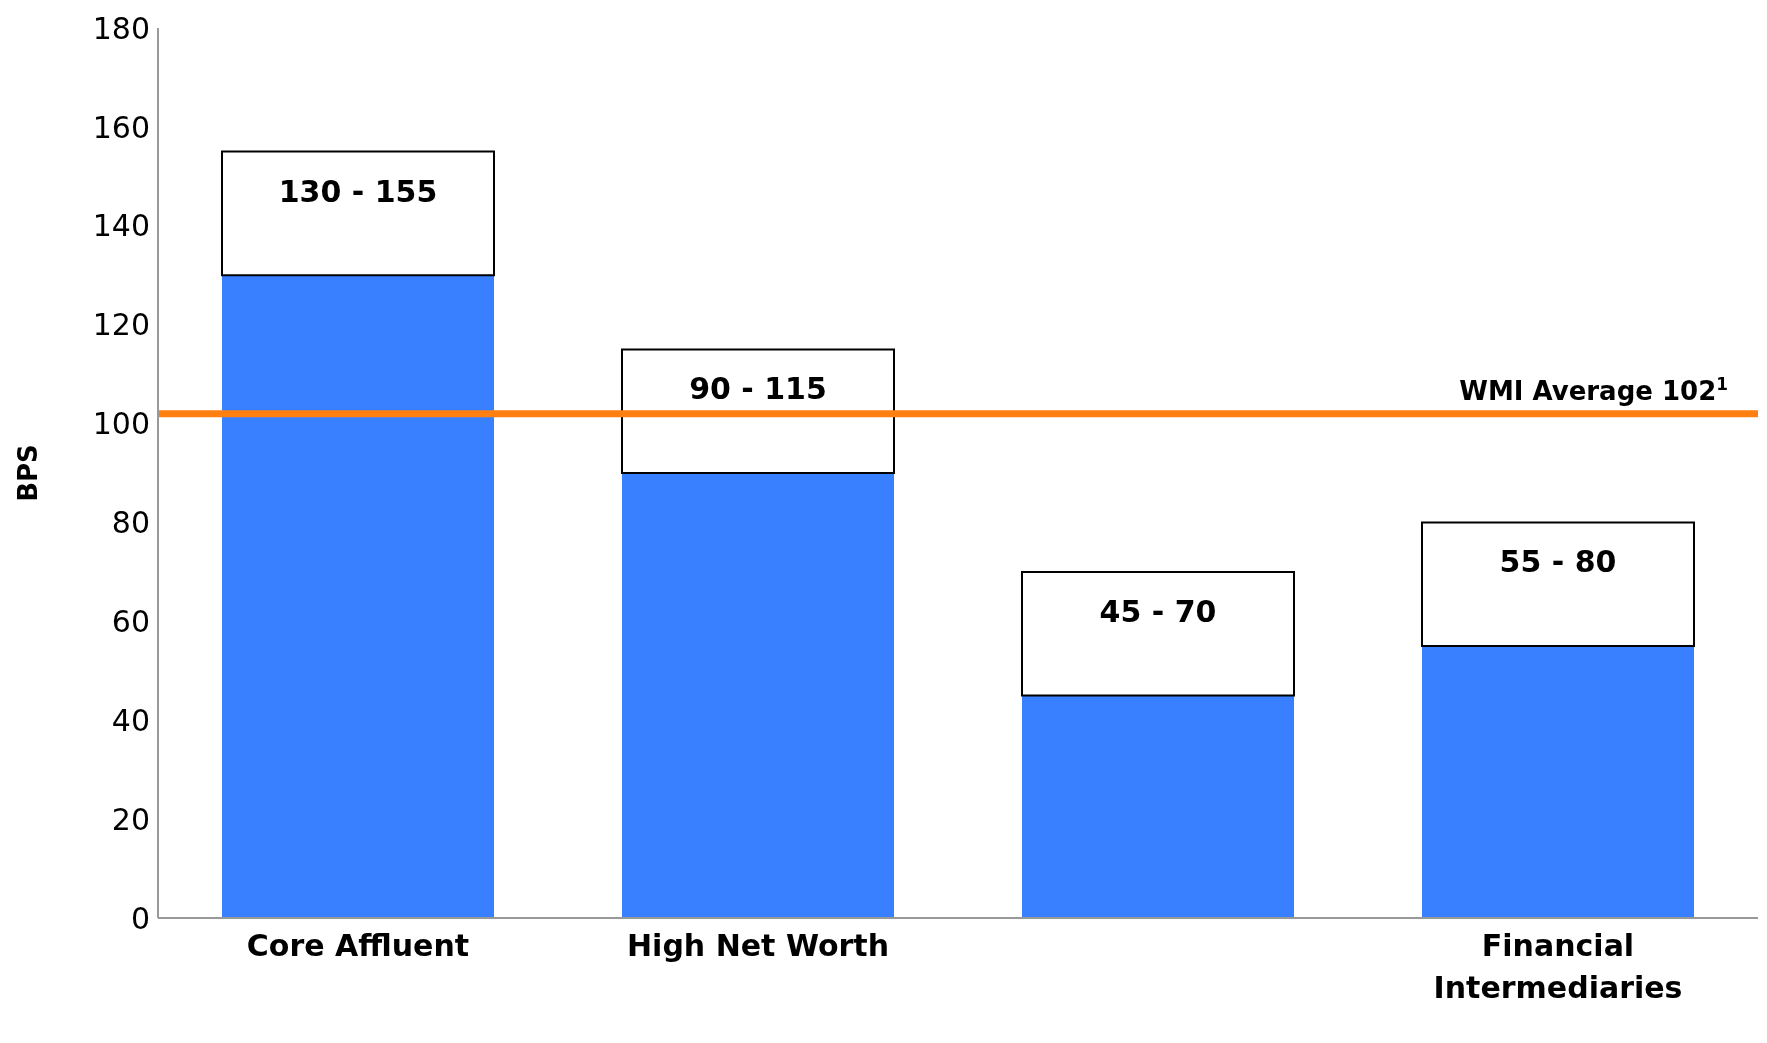 The height and width of the screenshot is (1043, 1767). What do you see at coordinates (130, 523) in the screenshot?
I see `y-tick-label: 80` at bounding box center [130, 523].